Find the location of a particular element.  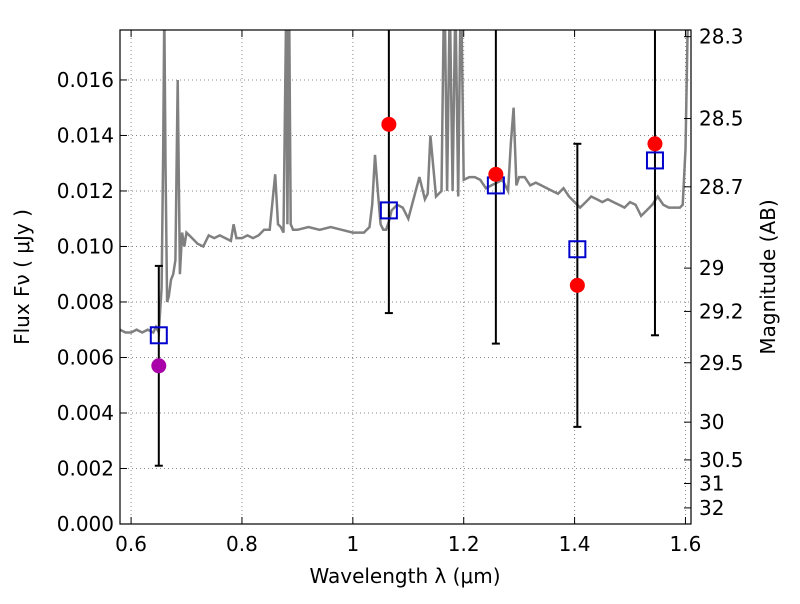

right-tick-label: 28.7 is located at coordinates (721, 187).